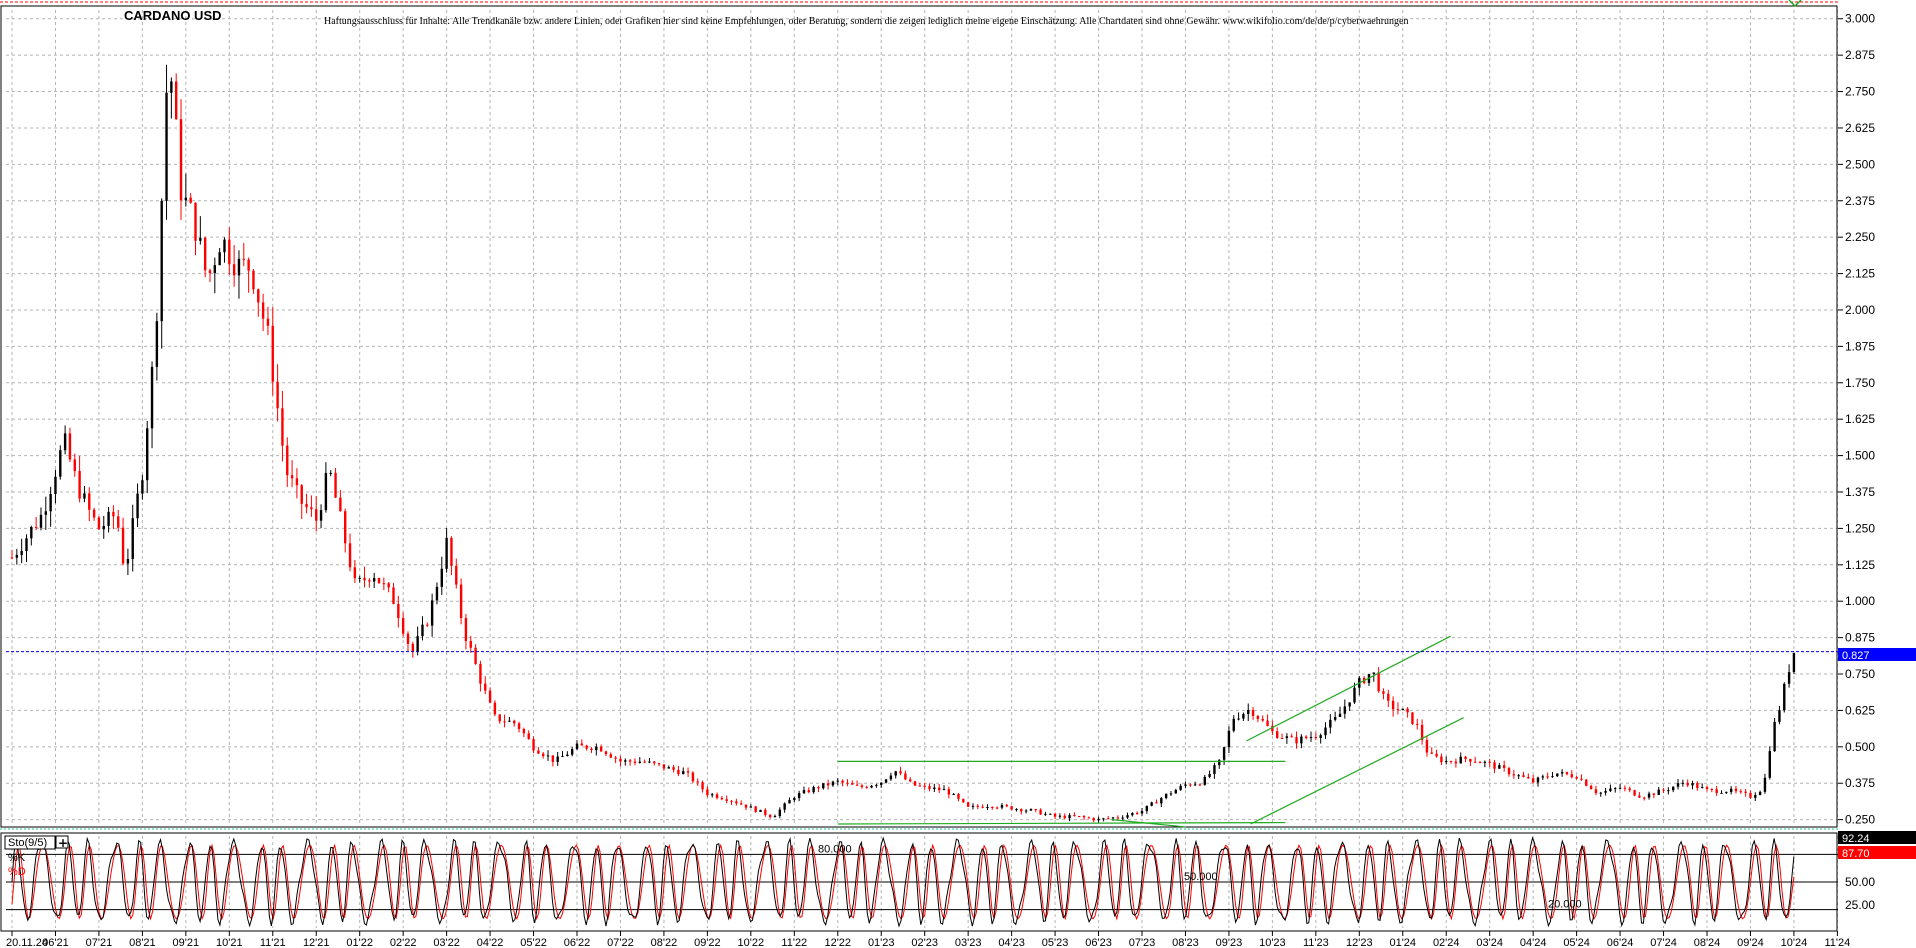  I want to click on x-tick-label: 09'24, so click(1750, 942).